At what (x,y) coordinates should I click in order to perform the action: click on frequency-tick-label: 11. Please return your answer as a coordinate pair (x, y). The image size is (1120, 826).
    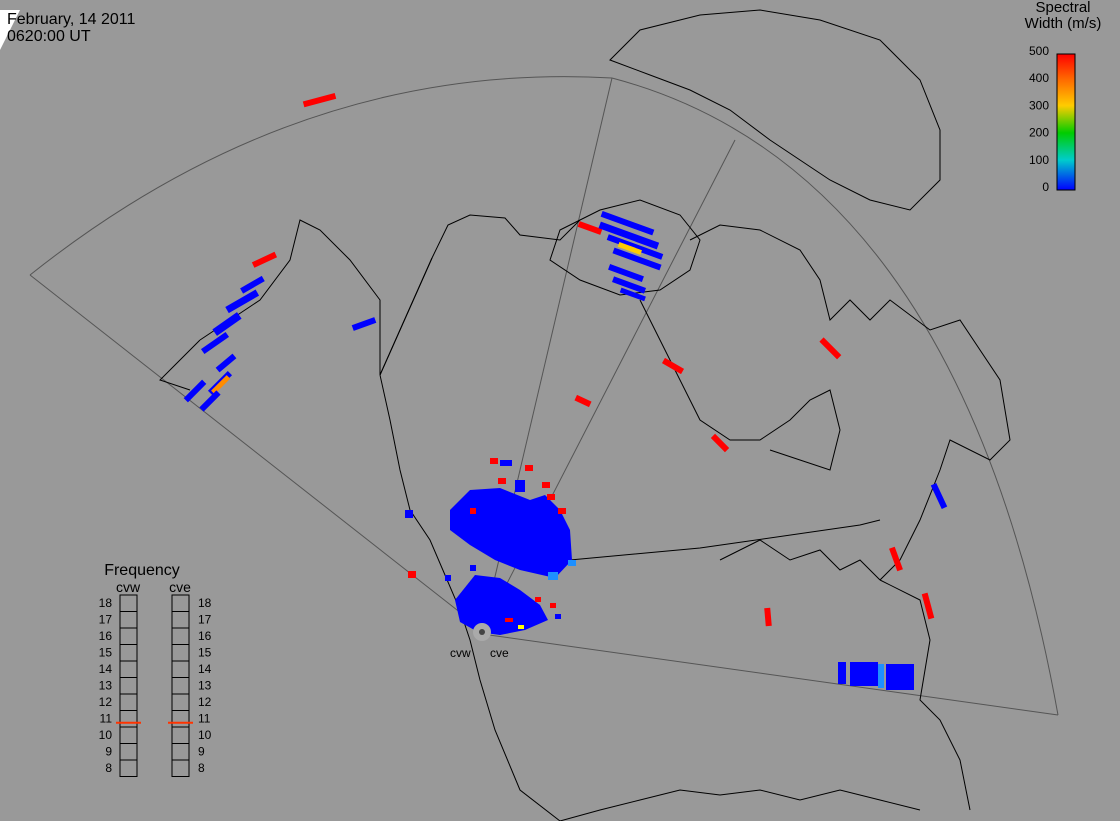
    Looking at the image, I should click on (106, 719).